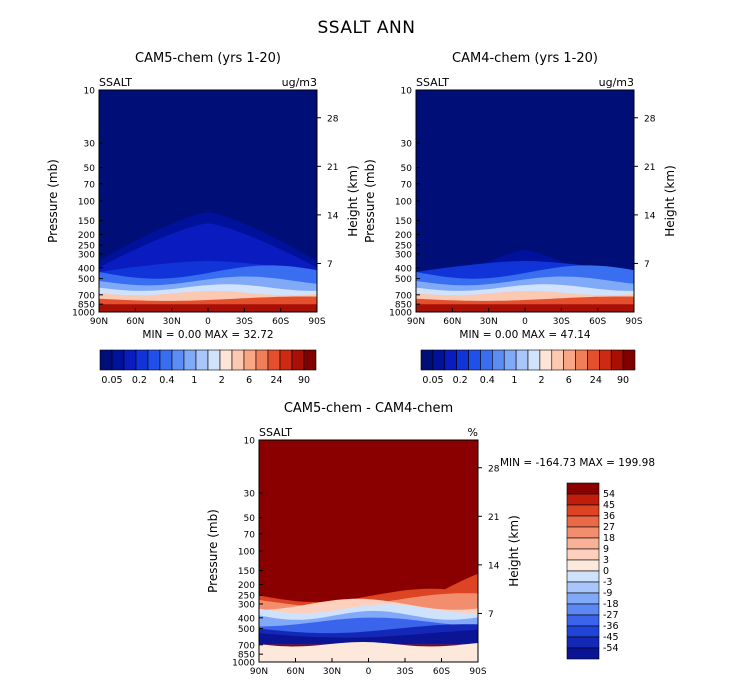 Image resolution: width=733 pixels, height=685 pixels. Describe the element at coordinates (90, 92) in the screenshot. I see `y-tick-label: 10` at that location.